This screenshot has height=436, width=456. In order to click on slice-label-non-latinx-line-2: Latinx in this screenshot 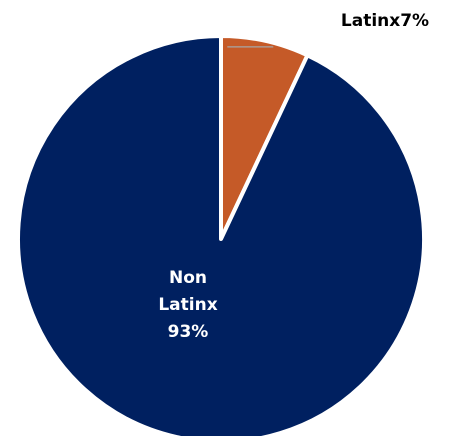, I will do `click(187, 305)`.